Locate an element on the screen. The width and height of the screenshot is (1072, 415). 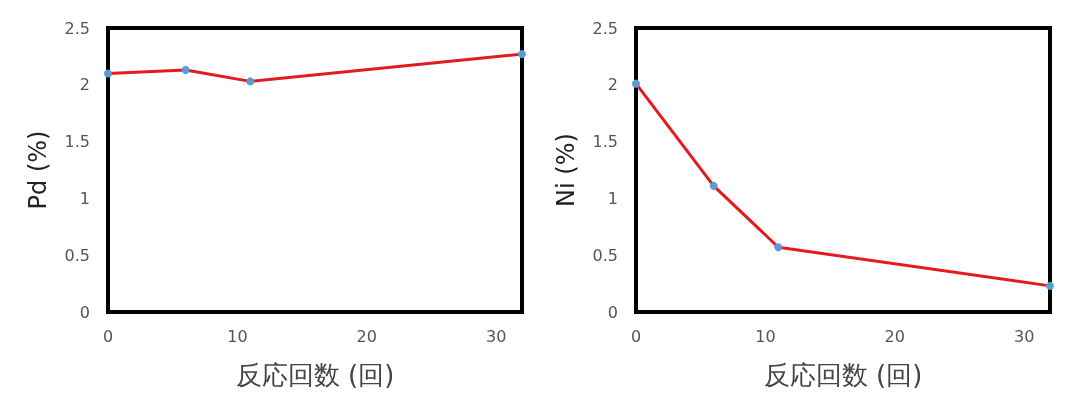
y-axis-title: Ni (%) is located at coordinates (566, 170).